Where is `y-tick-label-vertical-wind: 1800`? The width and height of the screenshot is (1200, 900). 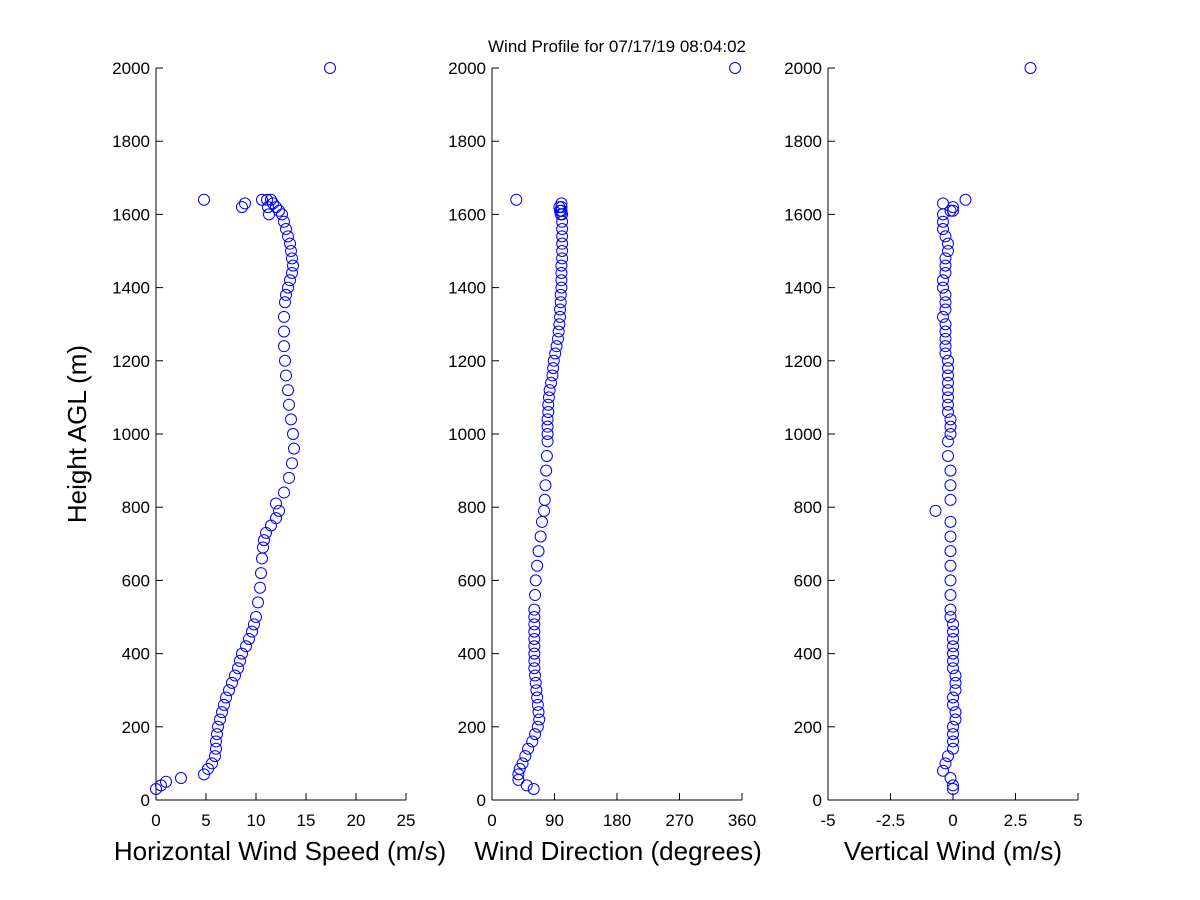 y-tick-label-vertical-wind: 1800 is located at coordinates (803, 141).